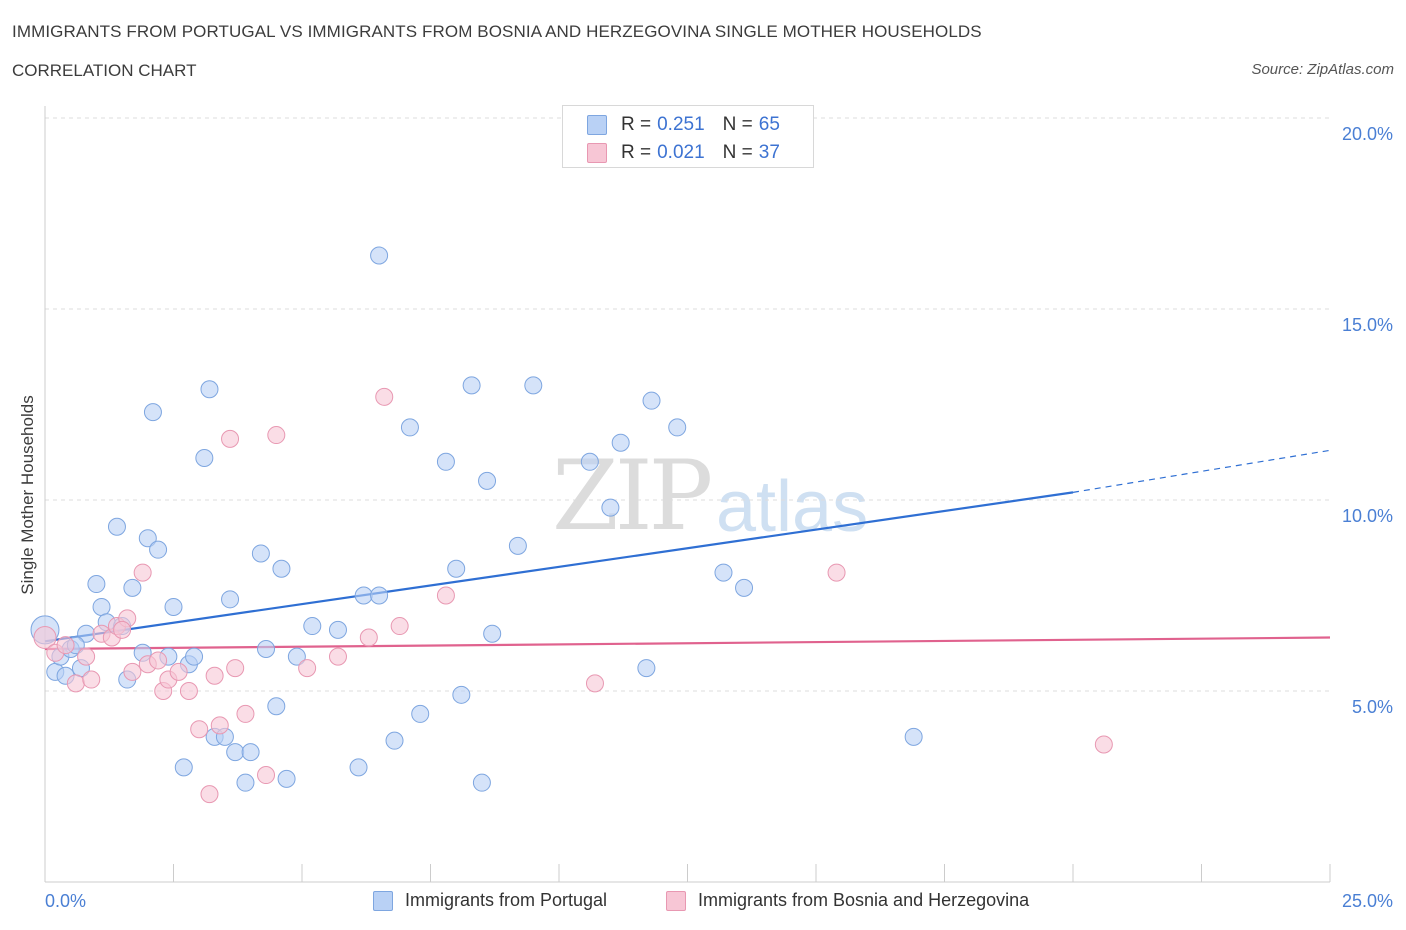 The height and width of the screenshot is (930, 1406). I want to click on x-tick-label: 0.0%, so click(66, 901).